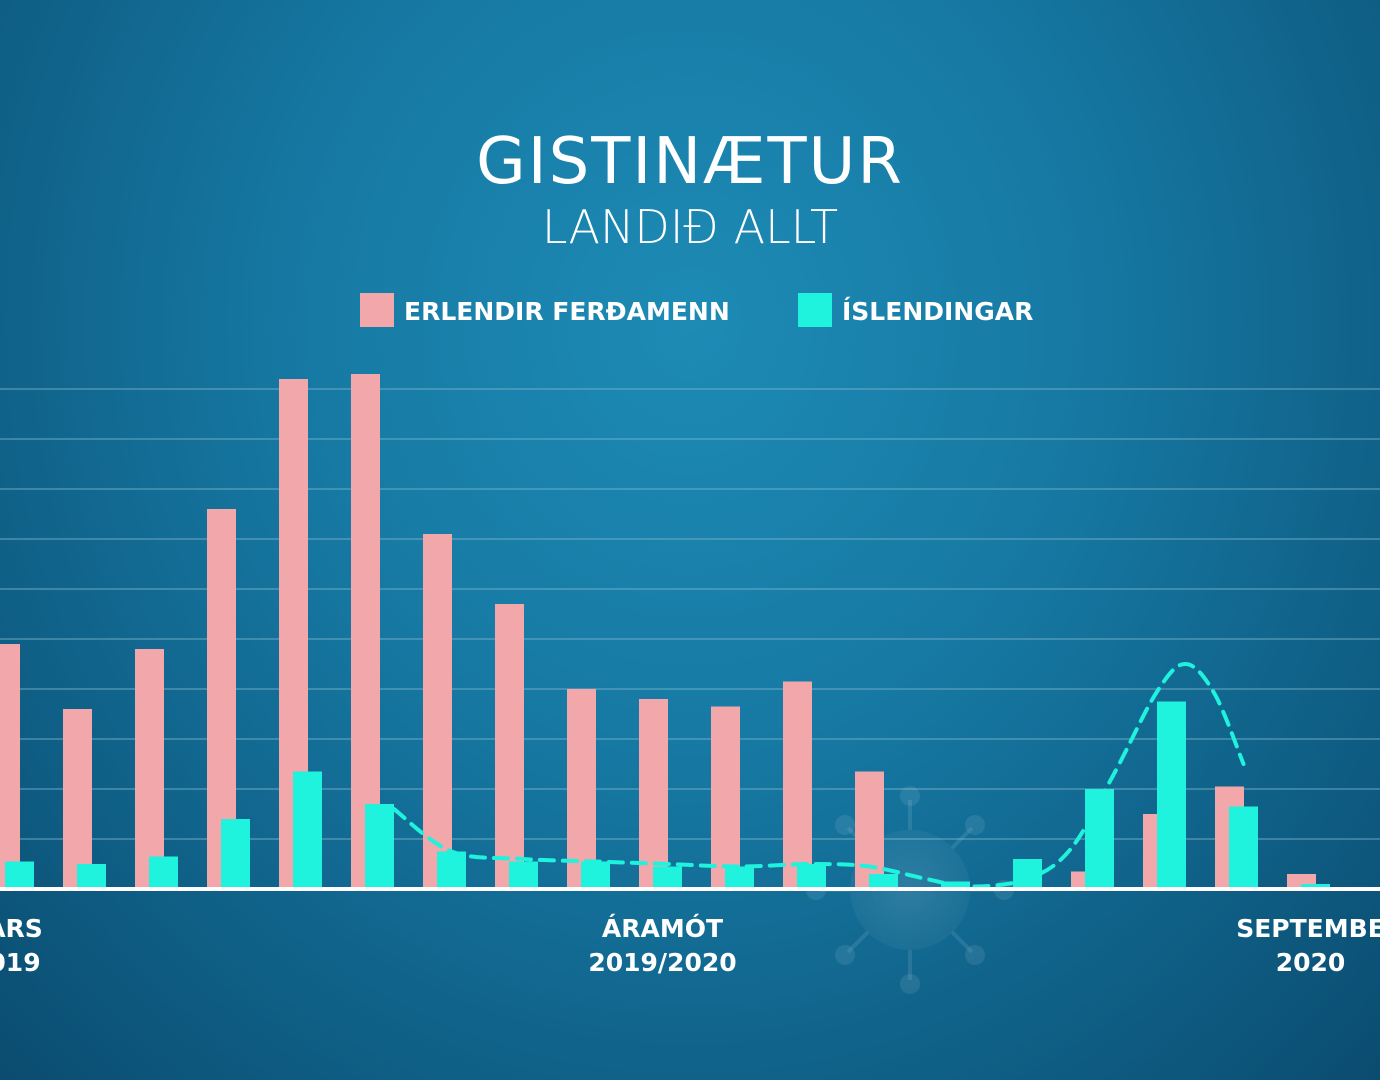  Describe the element at coordinates (1311, 962) in the screenshot. I see `x-tick-label-2-line2: 2020` at that location.